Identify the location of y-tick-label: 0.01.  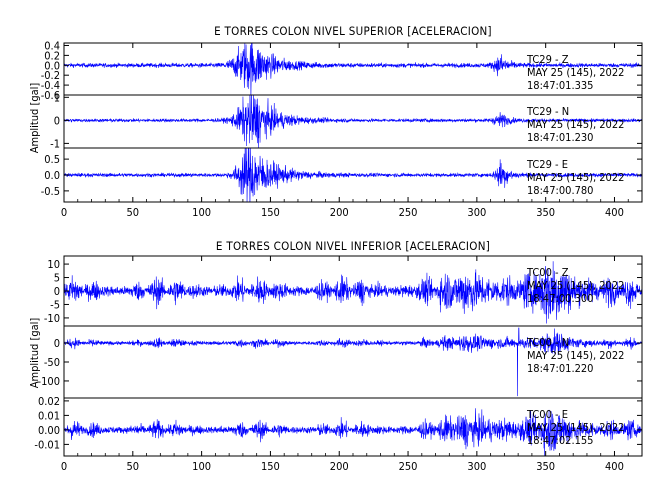
(49, 415).